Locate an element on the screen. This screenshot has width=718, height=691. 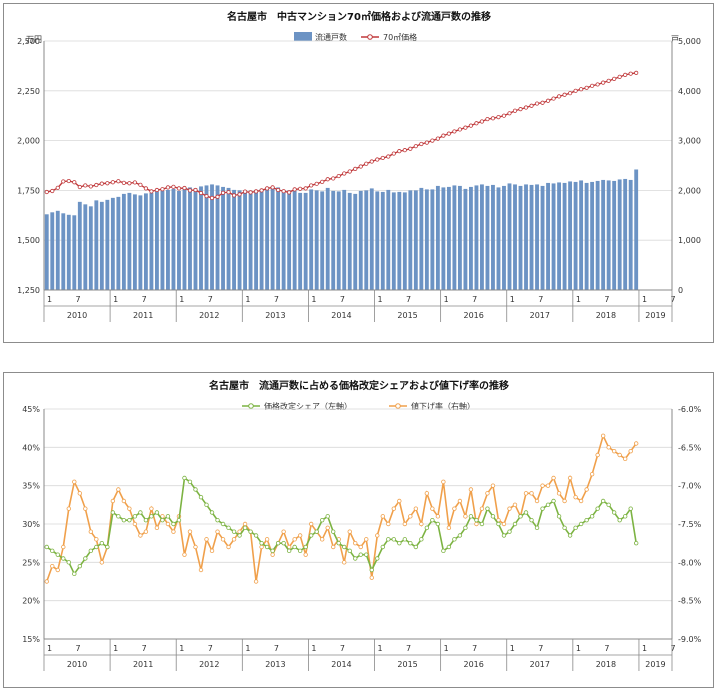
year-label: 2012 is located at coordinates (209, 664).